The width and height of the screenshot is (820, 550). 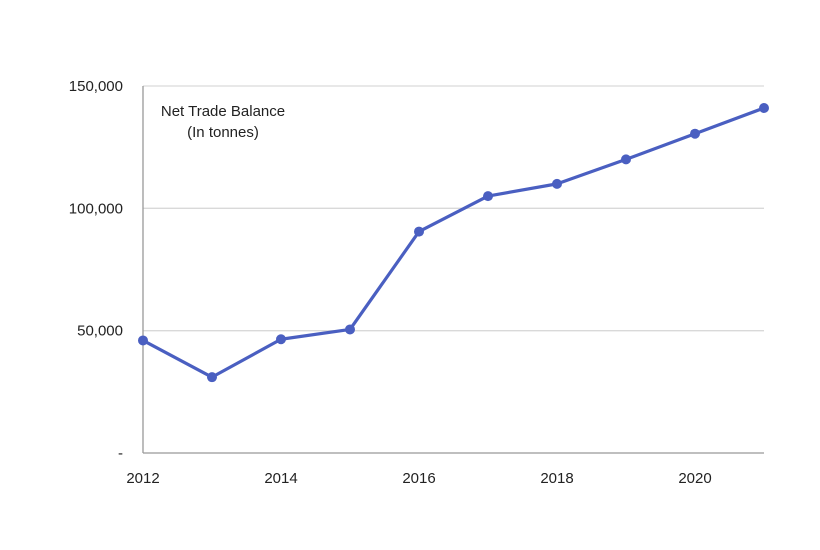 What do you see at coordinates (96, 208) in the screenshot?
I see `y-tick-label: 100,000` at bounding box center [96, 208].